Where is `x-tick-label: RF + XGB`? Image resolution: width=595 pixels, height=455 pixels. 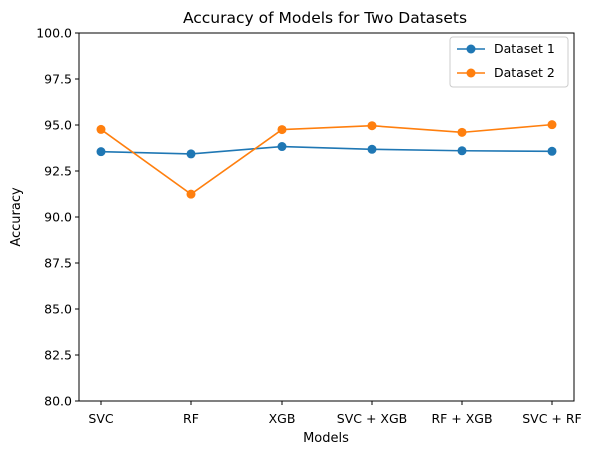 x-tick-label: RF + XGB is located at coordinates (461, 418).